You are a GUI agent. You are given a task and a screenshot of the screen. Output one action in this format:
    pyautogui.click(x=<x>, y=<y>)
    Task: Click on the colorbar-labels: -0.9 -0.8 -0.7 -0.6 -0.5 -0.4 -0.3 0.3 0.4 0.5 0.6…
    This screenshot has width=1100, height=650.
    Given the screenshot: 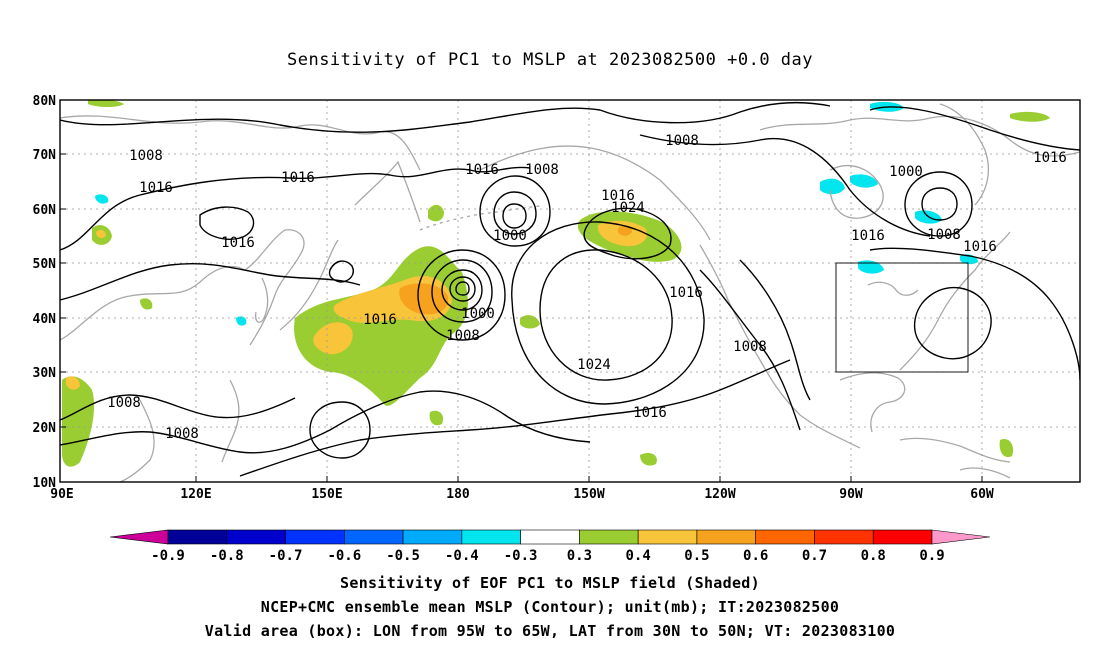 What is the action you would take?
    pyautogui.click(x=548, y=556)
    